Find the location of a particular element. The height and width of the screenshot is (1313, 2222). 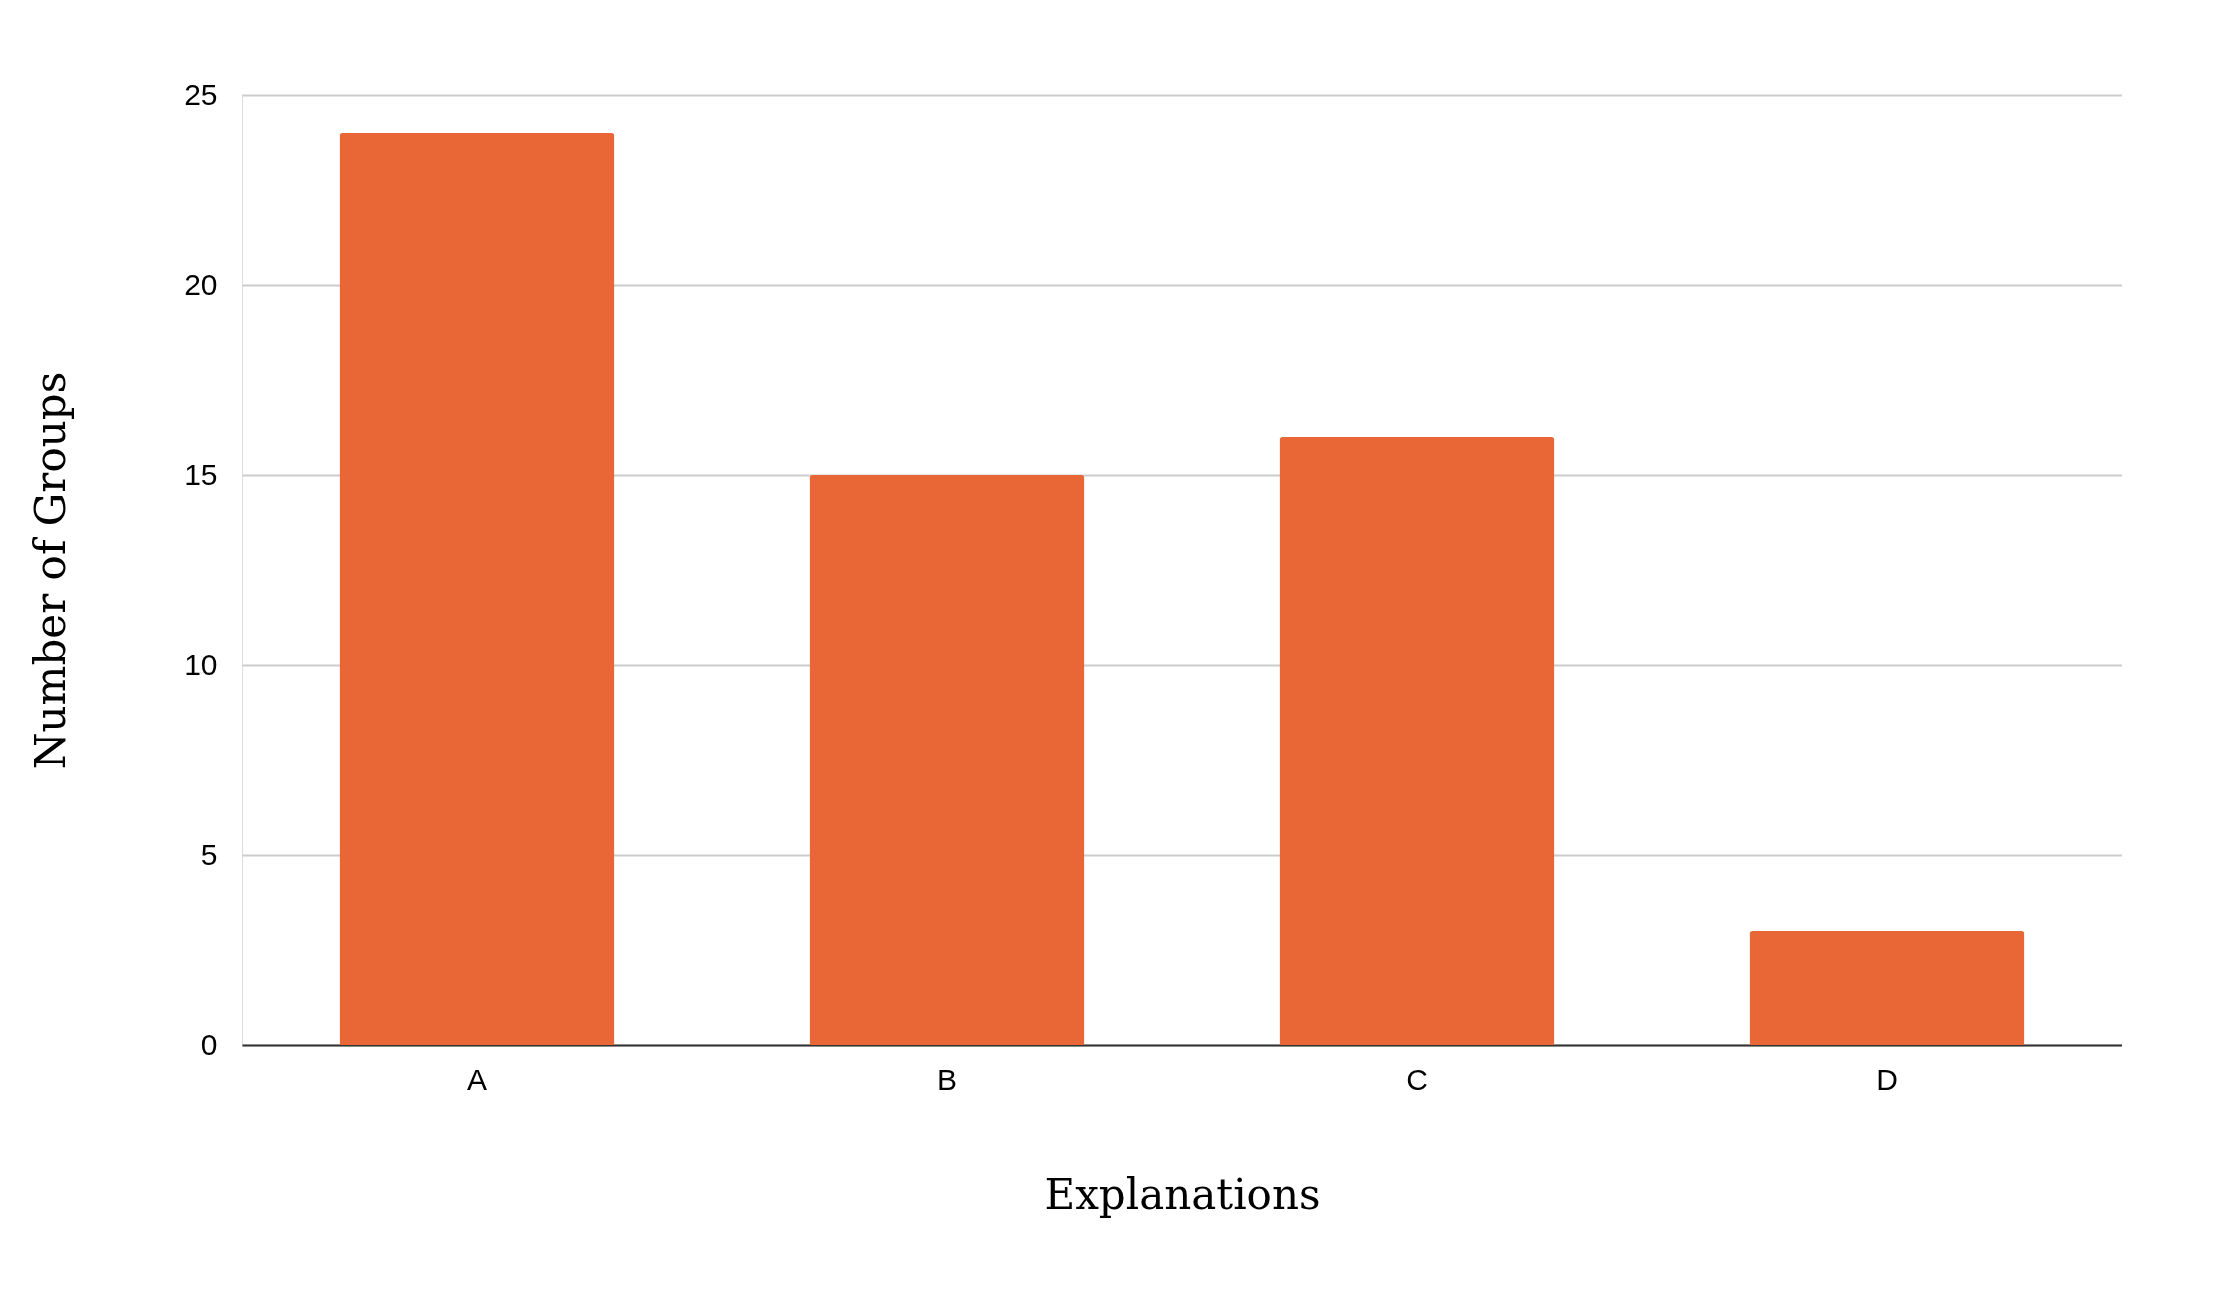

x-tick-label: A is located at coordinates (477, 1079).